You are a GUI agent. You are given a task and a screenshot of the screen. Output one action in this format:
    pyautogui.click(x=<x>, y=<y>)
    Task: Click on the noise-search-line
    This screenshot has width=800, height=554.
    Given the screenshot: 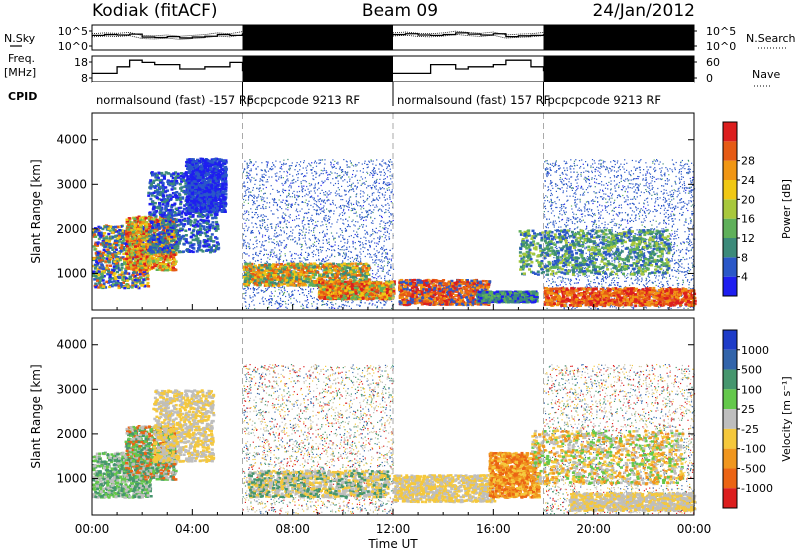 What is the action you would take?
    pyautogui.click(x=167, y=34)
    